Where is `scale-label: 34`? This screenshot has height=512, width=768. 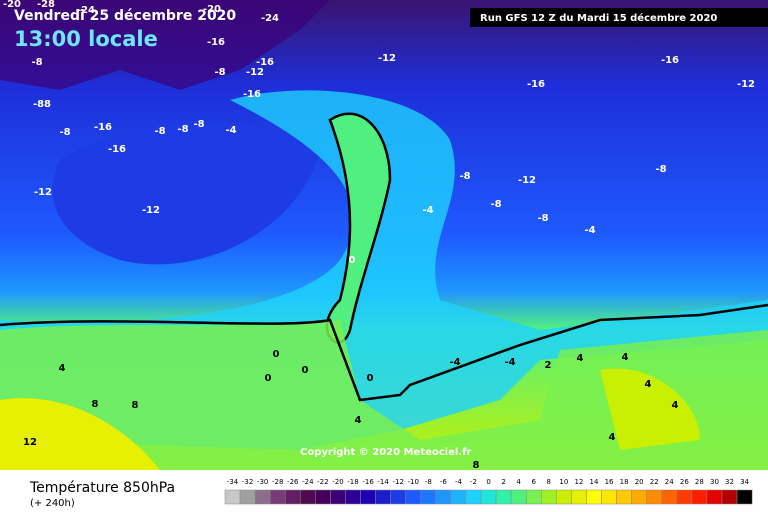 scale-label: 34 is located at coordinates (744, 482).